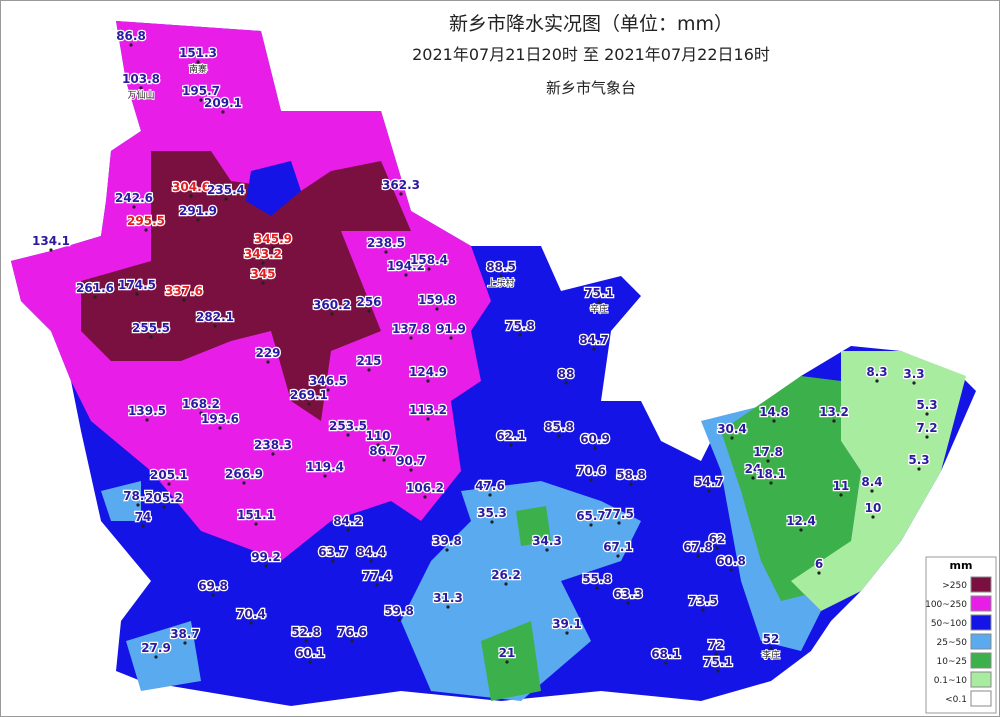 Image resolution: width=1000 pixels, height=717 pixels. Describe the element at coordinates (952, 643) in the screenshot. I see `legend-label: 25~50` at that location.